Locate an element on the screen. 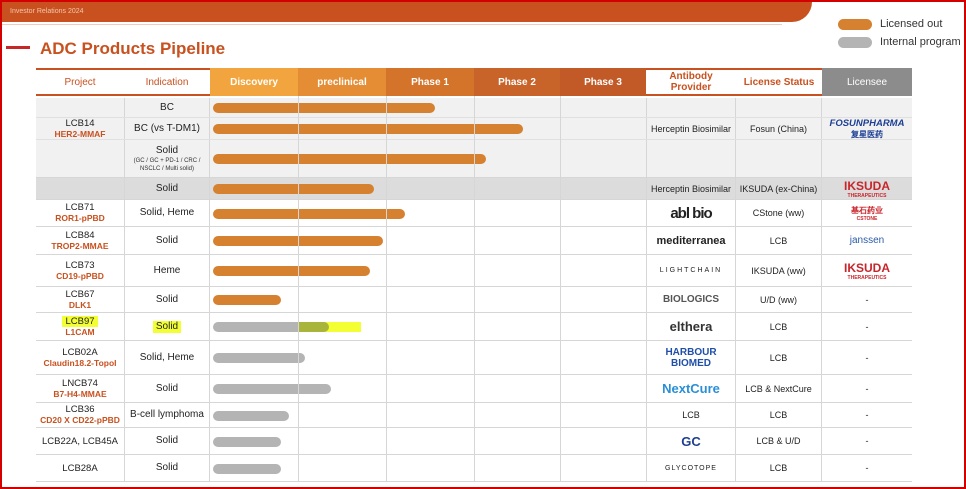 The height and width of the screenshot is (489, 966). indication-cell: Solid, Heme is located at coordinates (167, 213).